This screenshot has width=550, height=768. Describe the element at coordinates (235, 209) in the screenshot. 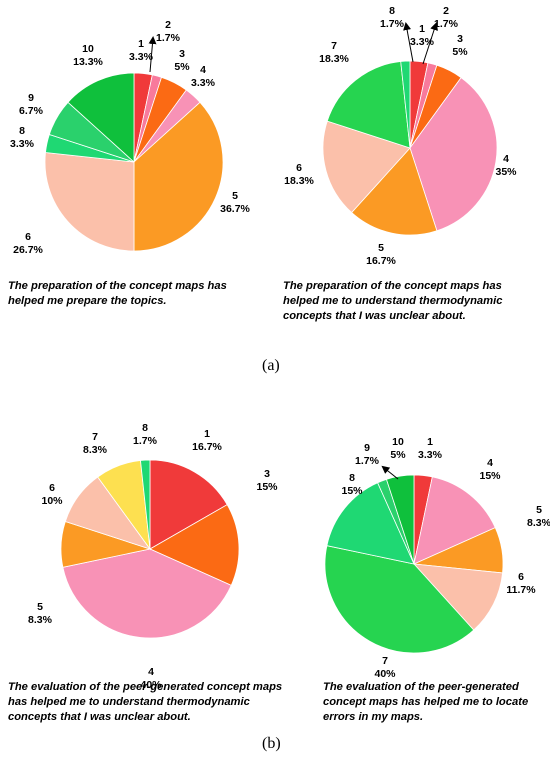

I see `slice-percent-label: 36.7%` at that location.